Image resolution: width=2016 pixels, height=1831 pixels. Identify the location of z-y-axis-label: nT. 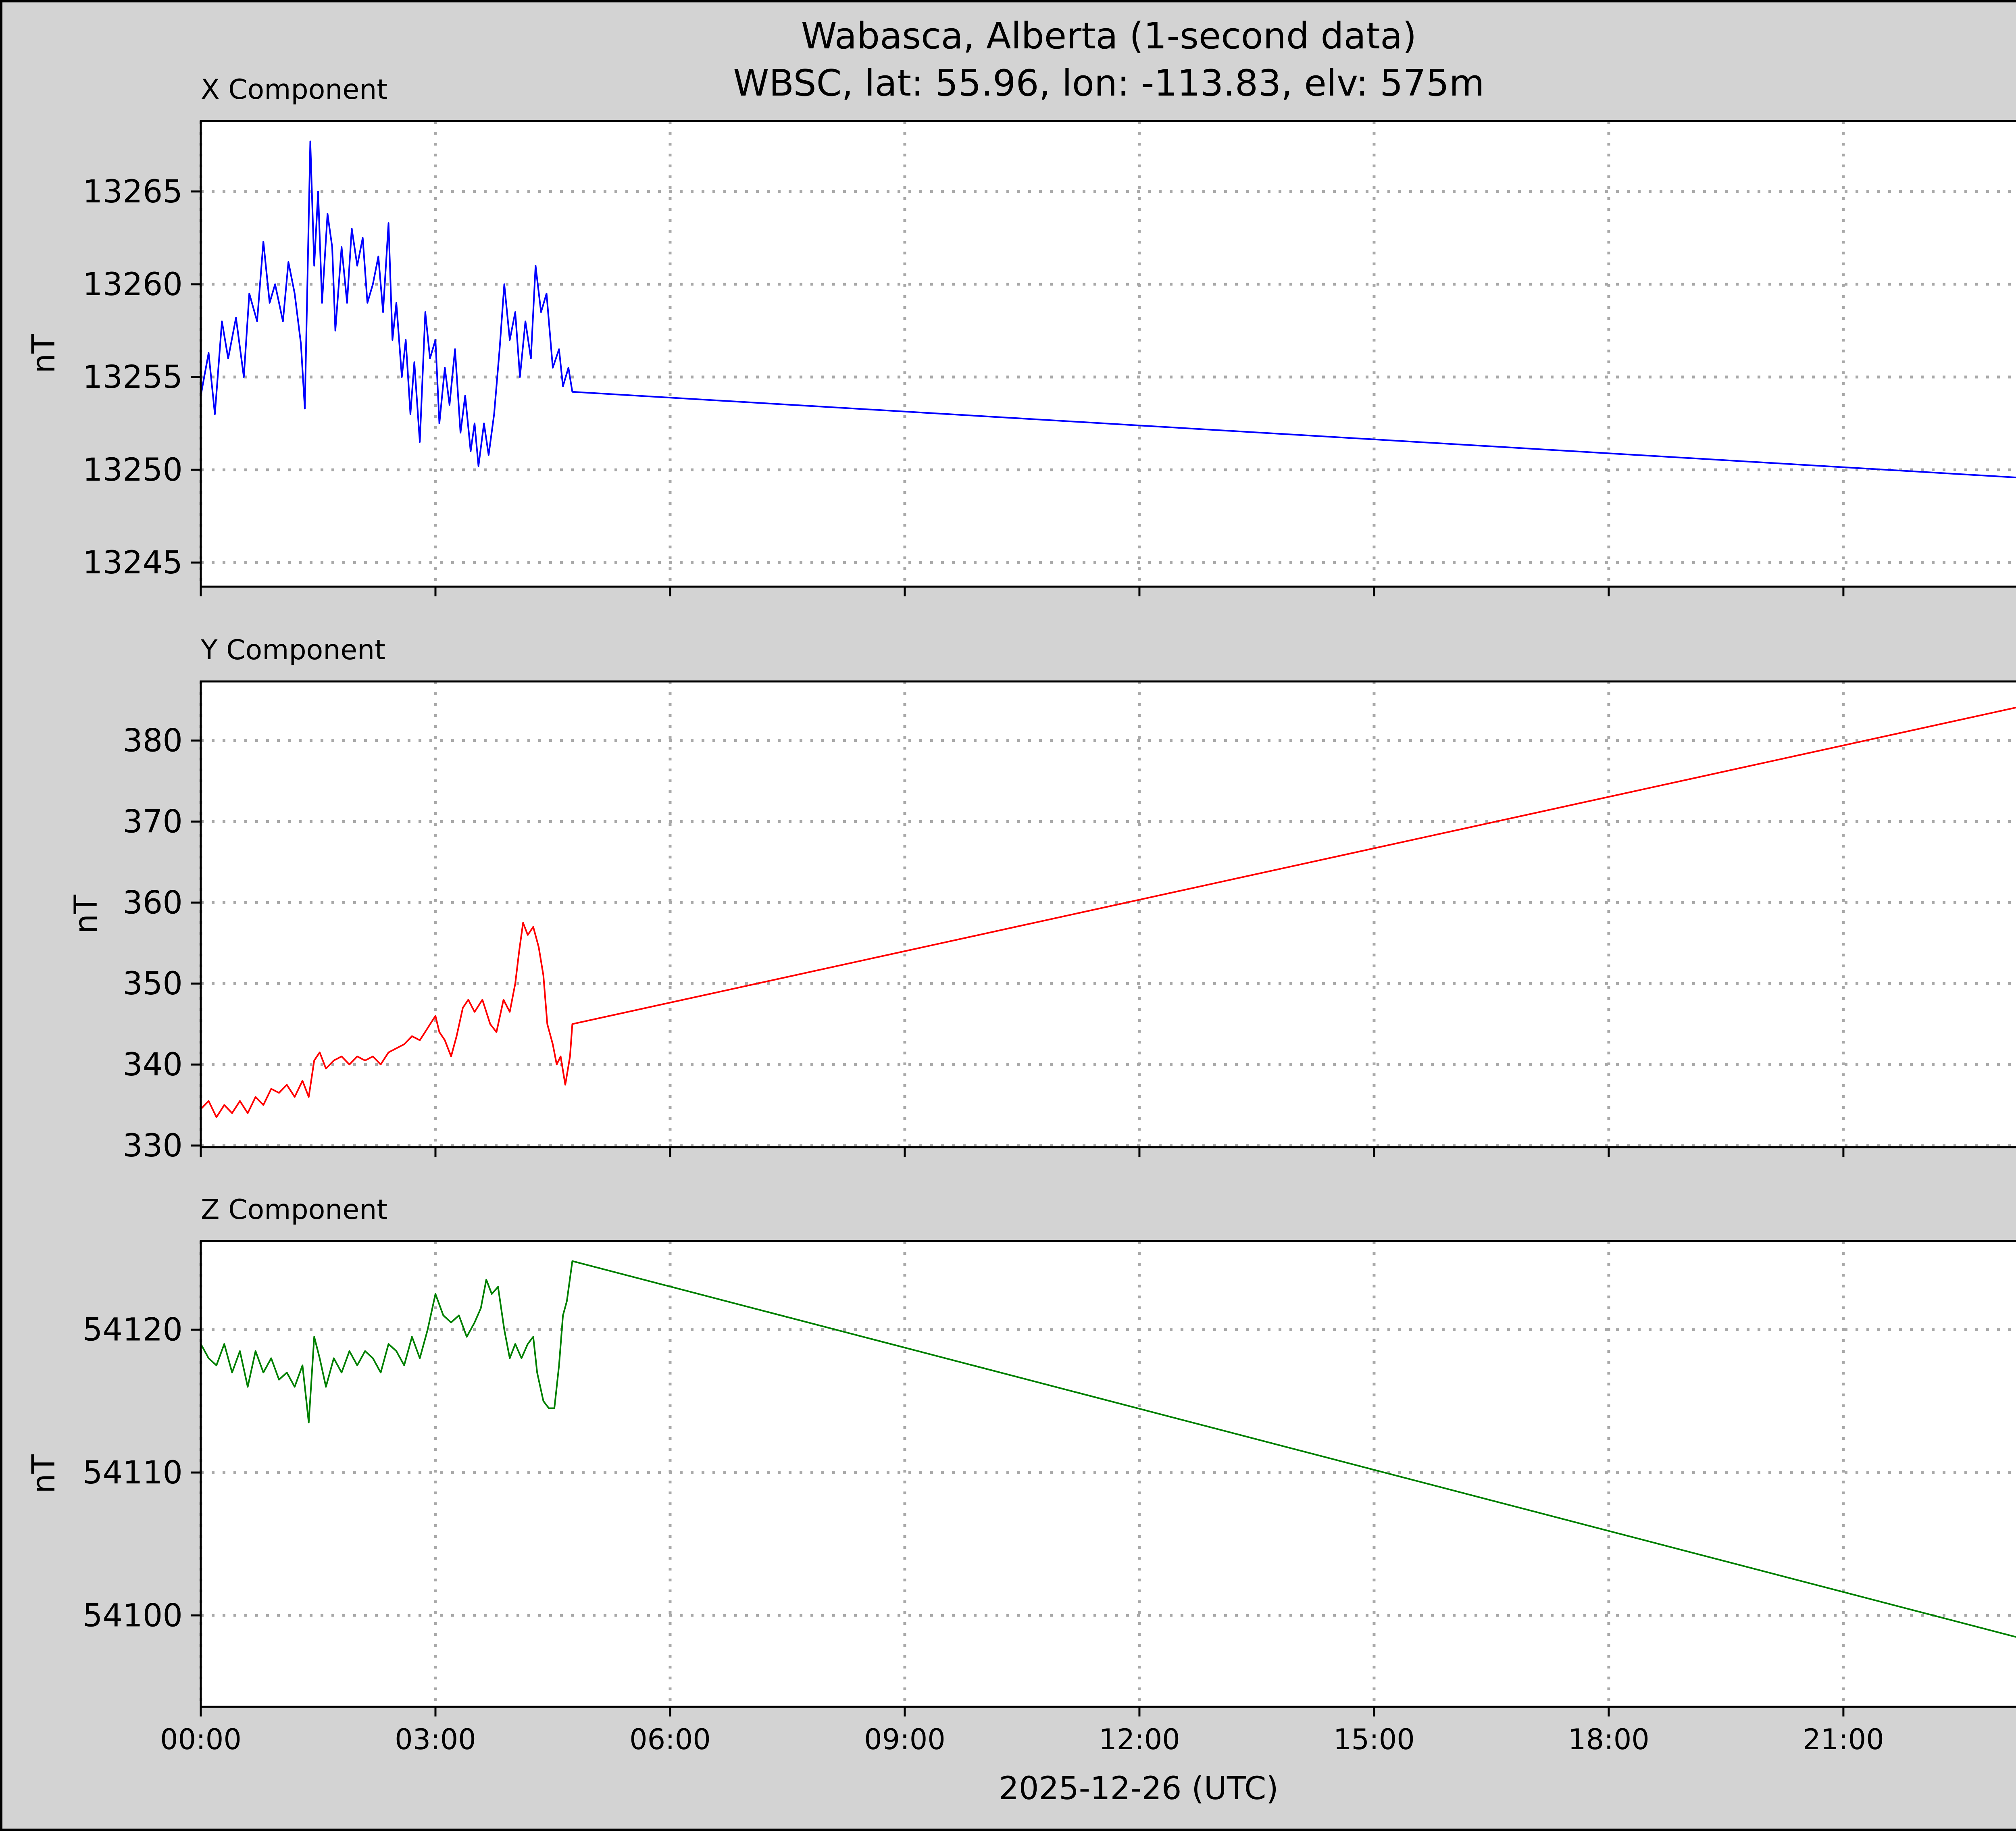
(44, 1474).